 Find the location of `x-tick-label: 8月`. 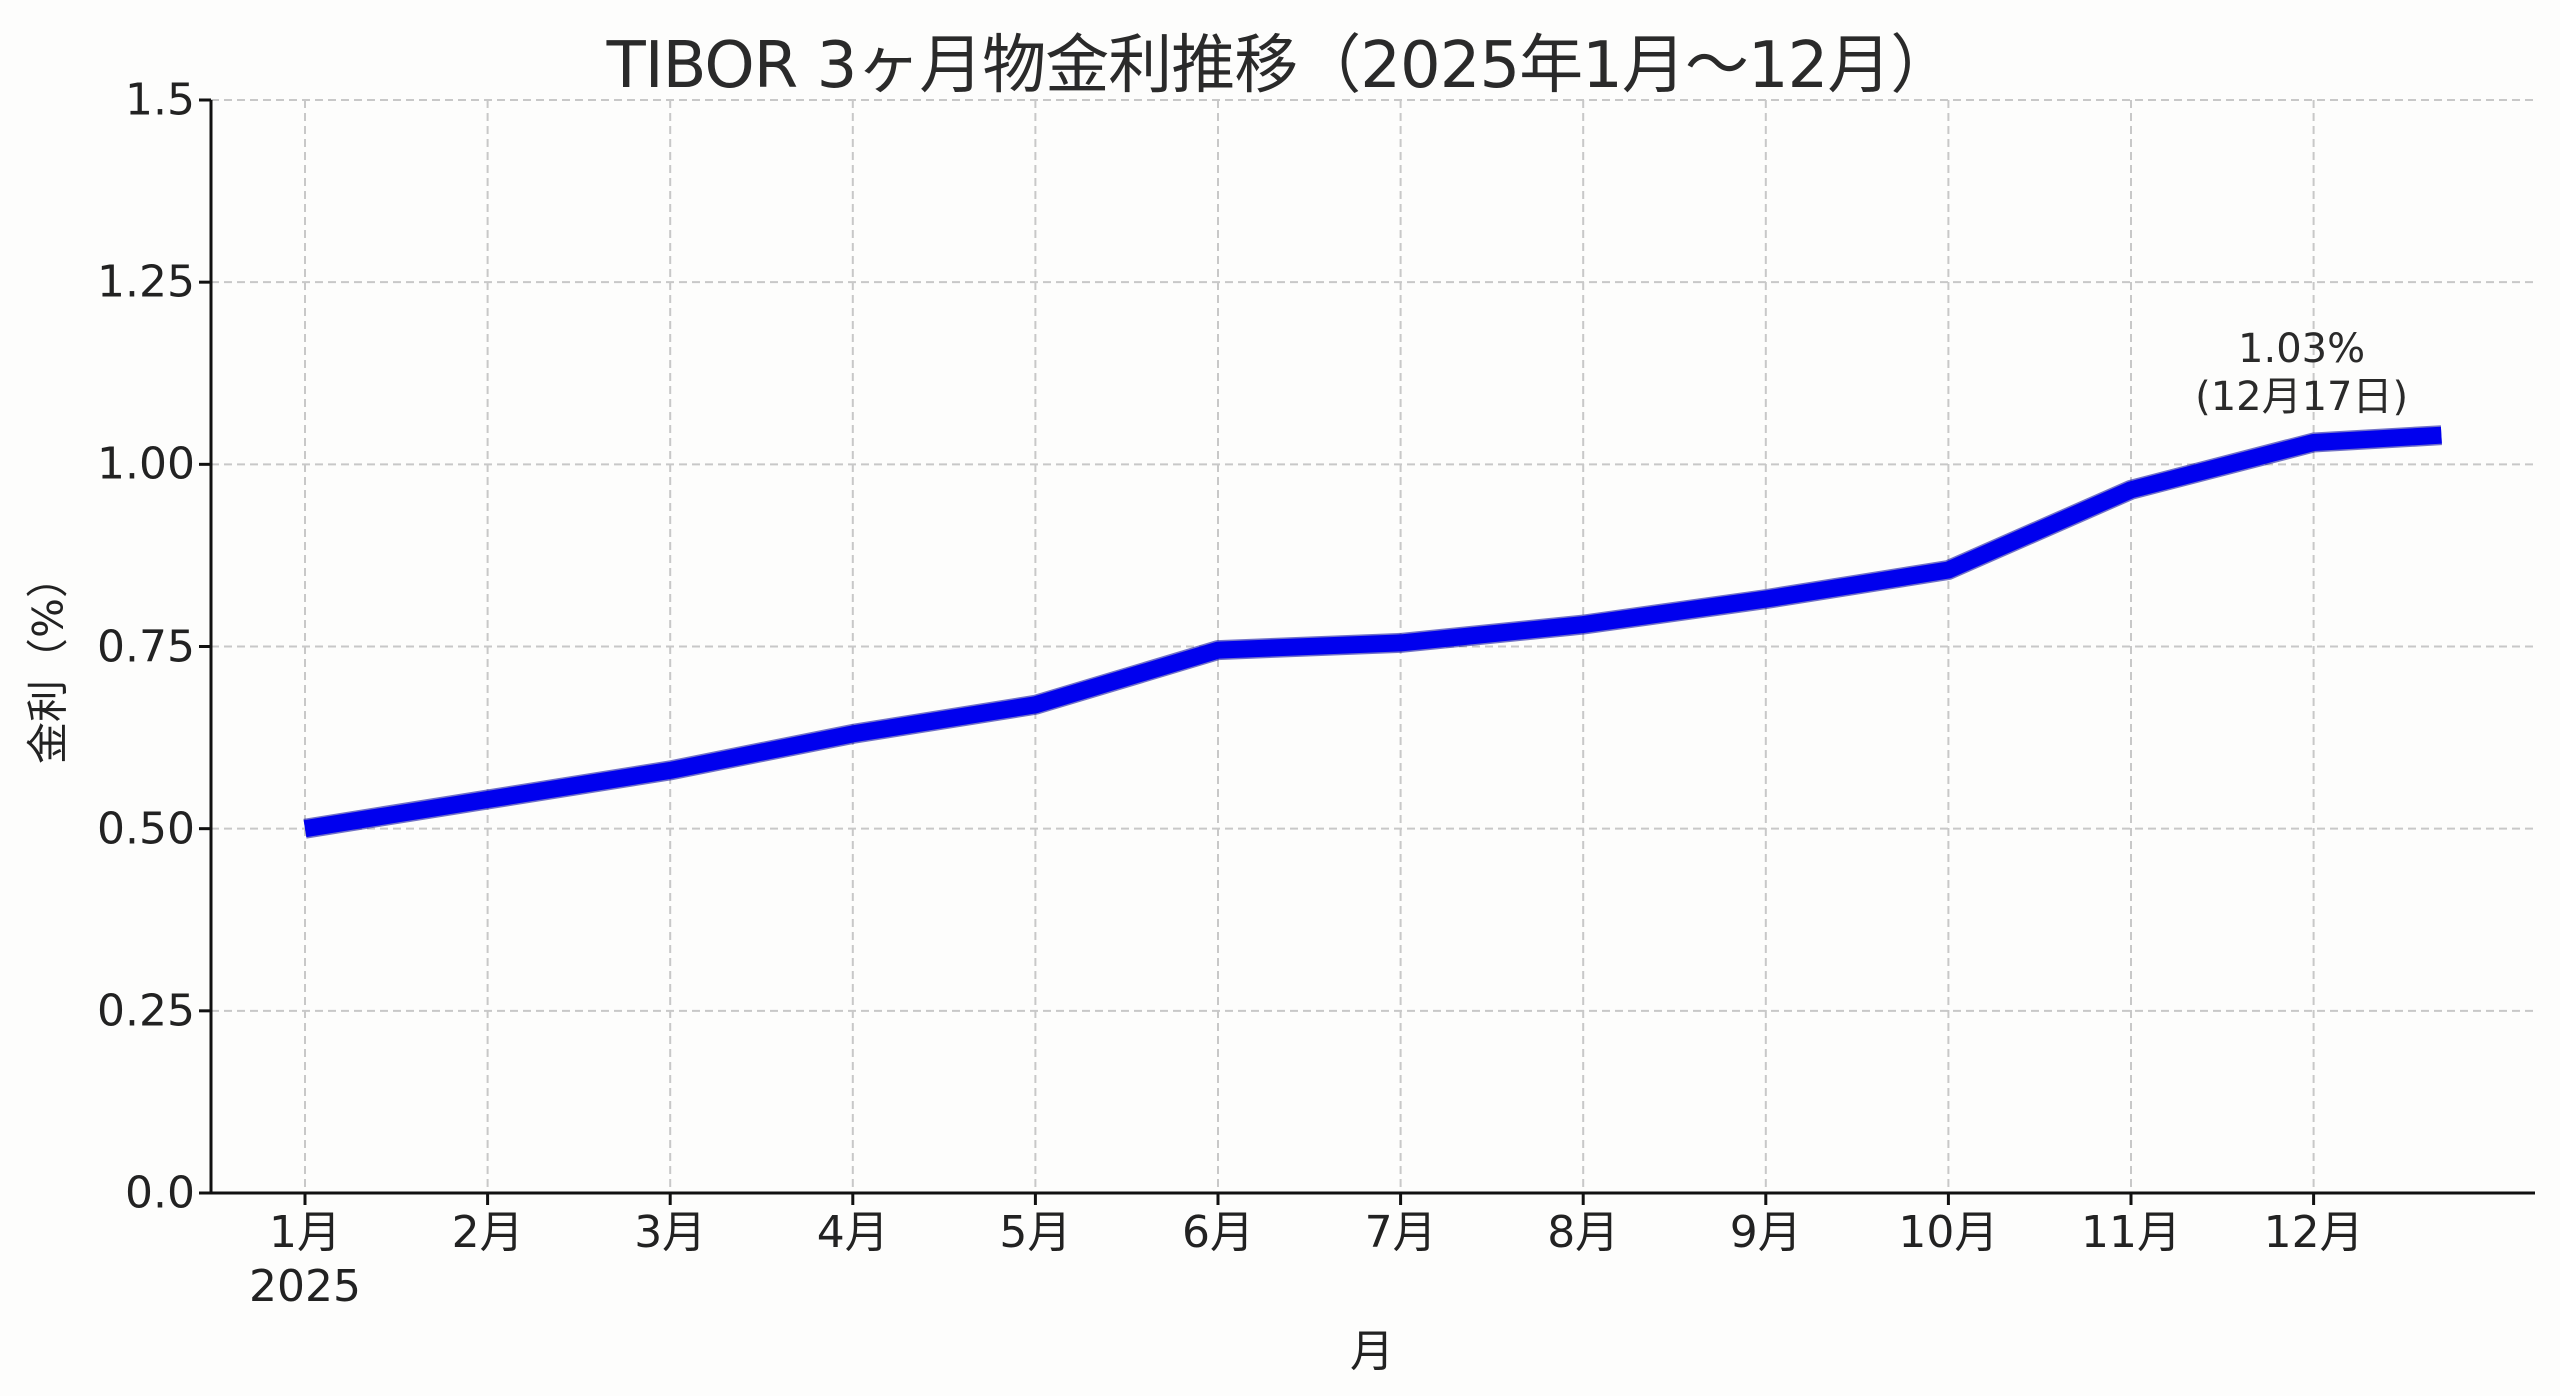

x-tick-label: 8月 is located at coordinates (1583, 1233).